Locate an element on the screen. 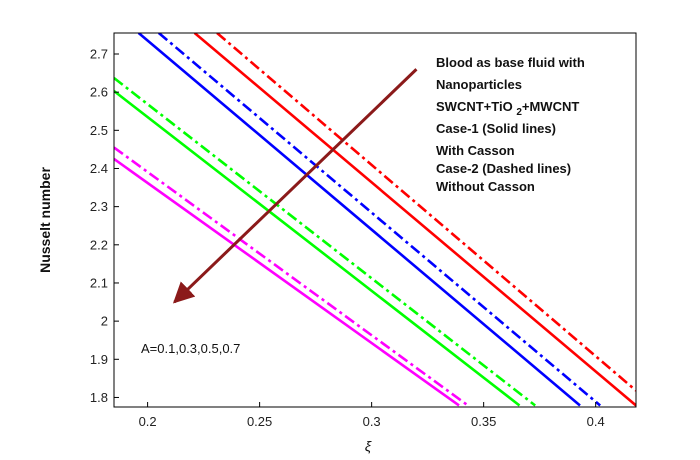 Image resolution: width=700 pixels, height=460 pixels. parameter-label: A=0.1,0.3,0.5,0.7 is located at coordinates (190, 348).